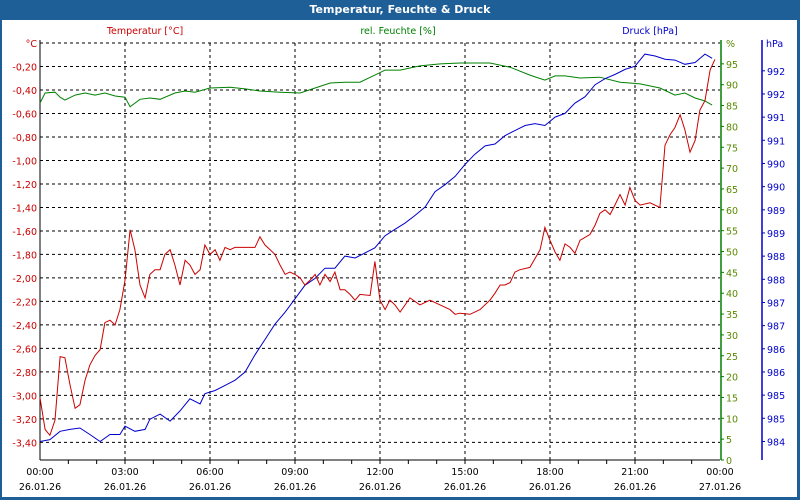 The width and height of the screenshot is (800, 500). I want to click on humidity-unit: %, so click(730, 44).